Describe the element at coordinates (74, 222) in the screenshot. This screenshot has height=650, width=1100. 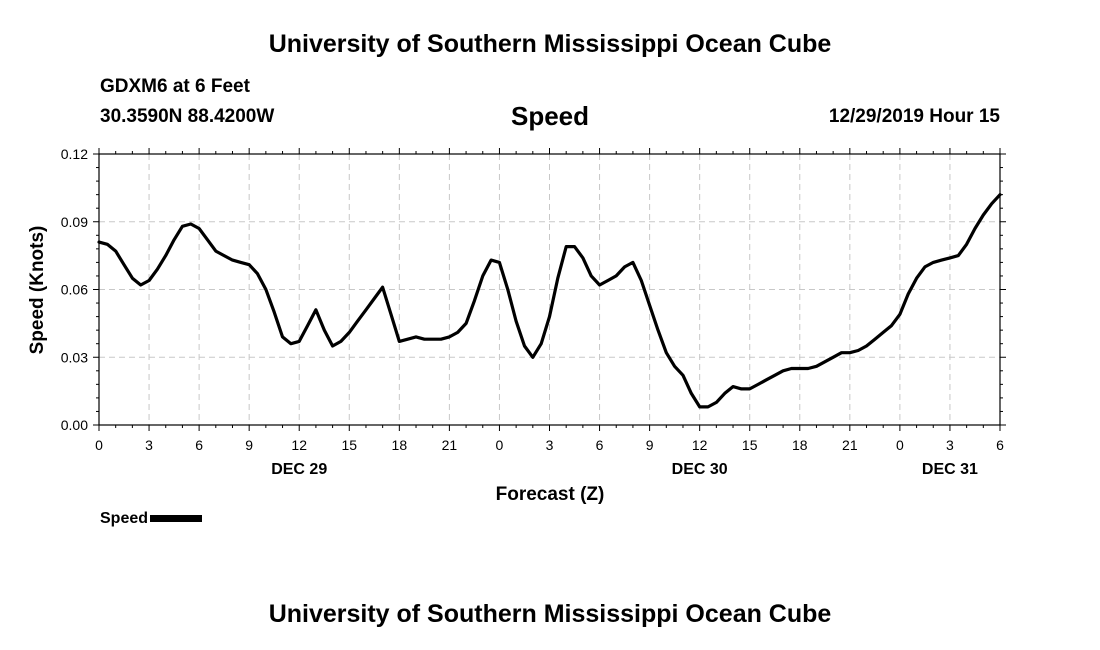
I see `y-tick-label: 0.09` at that location.